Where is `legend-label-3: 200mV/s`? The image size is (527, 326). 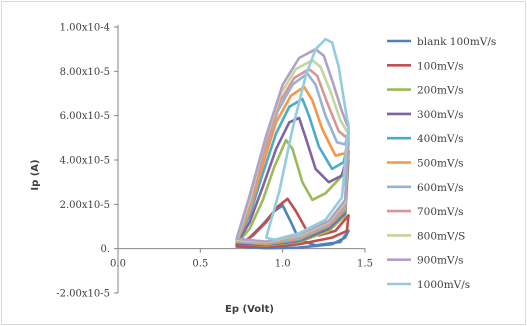
legend-label-3: 200mV/s is located at coordinates (440, 91).